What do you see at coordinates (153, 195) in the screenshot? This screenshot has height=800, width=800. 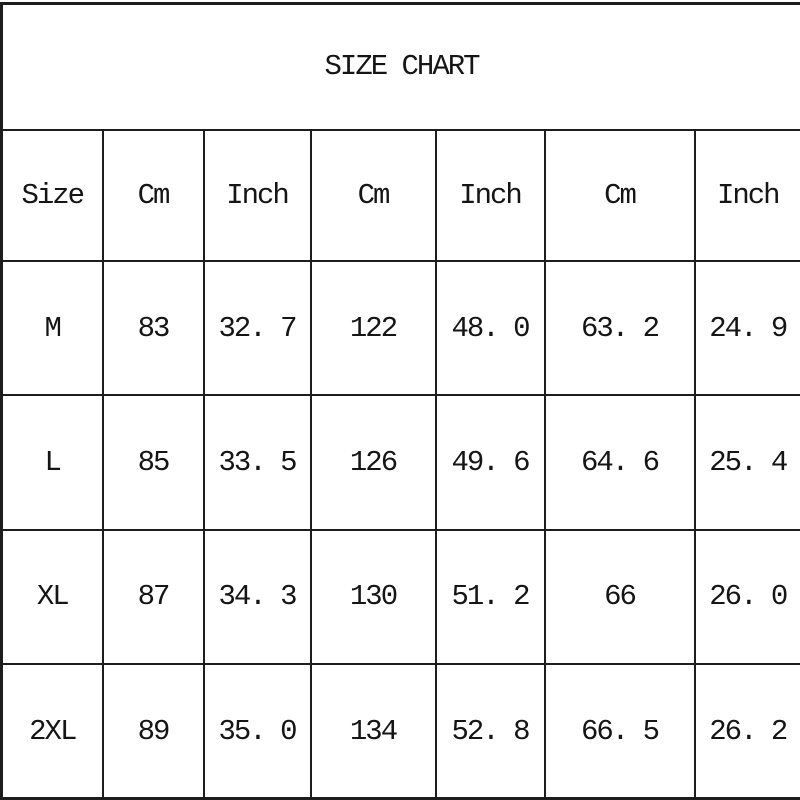 I see `header-cell-cm-1: Cm` at bounding box center [153, 195].